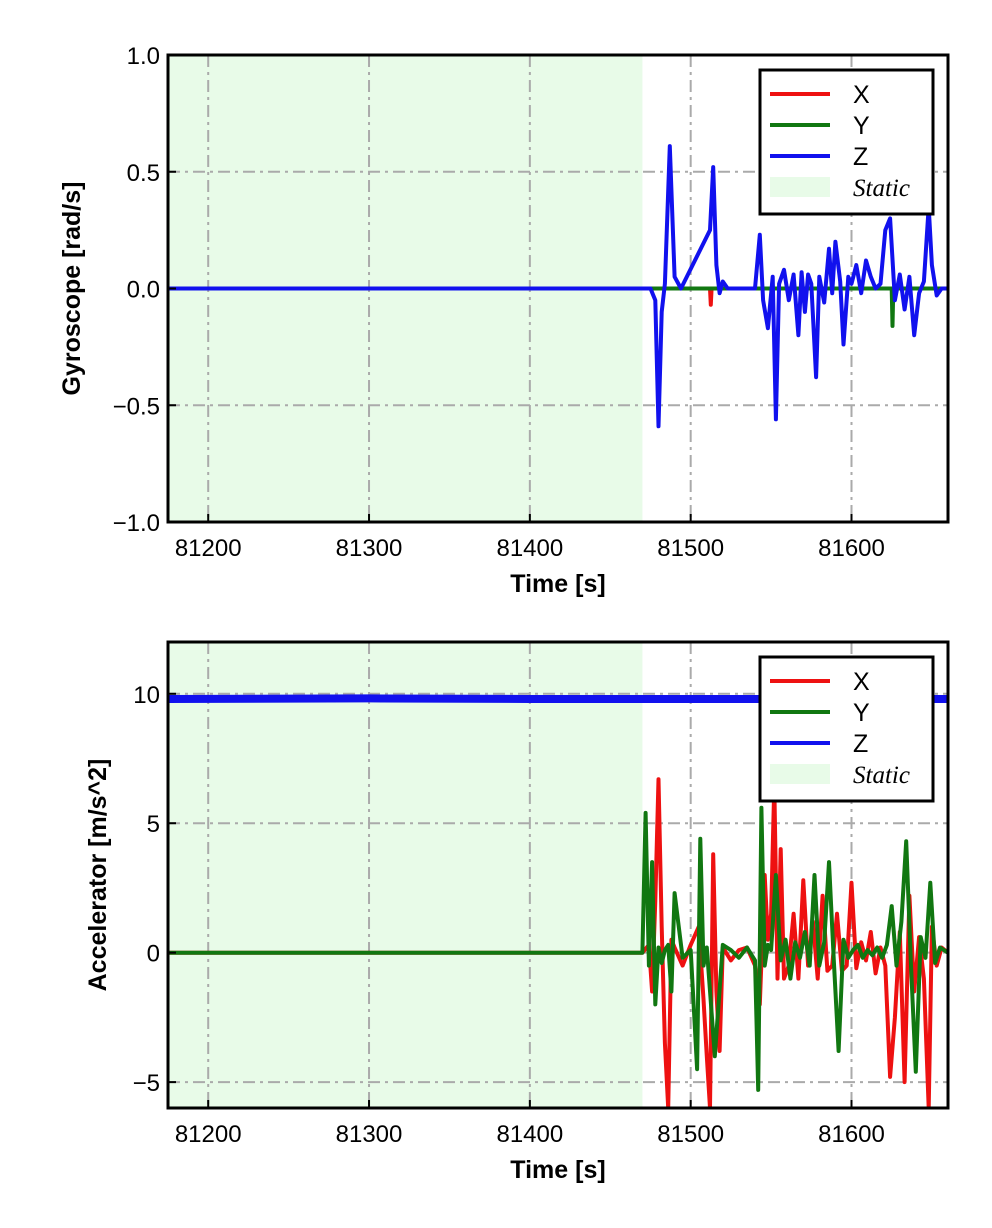 The image size is (992, 1228). Describe the element at coordinates (143, 290) in the screenshot. I see `y-tick-label: 0.0` at that location.